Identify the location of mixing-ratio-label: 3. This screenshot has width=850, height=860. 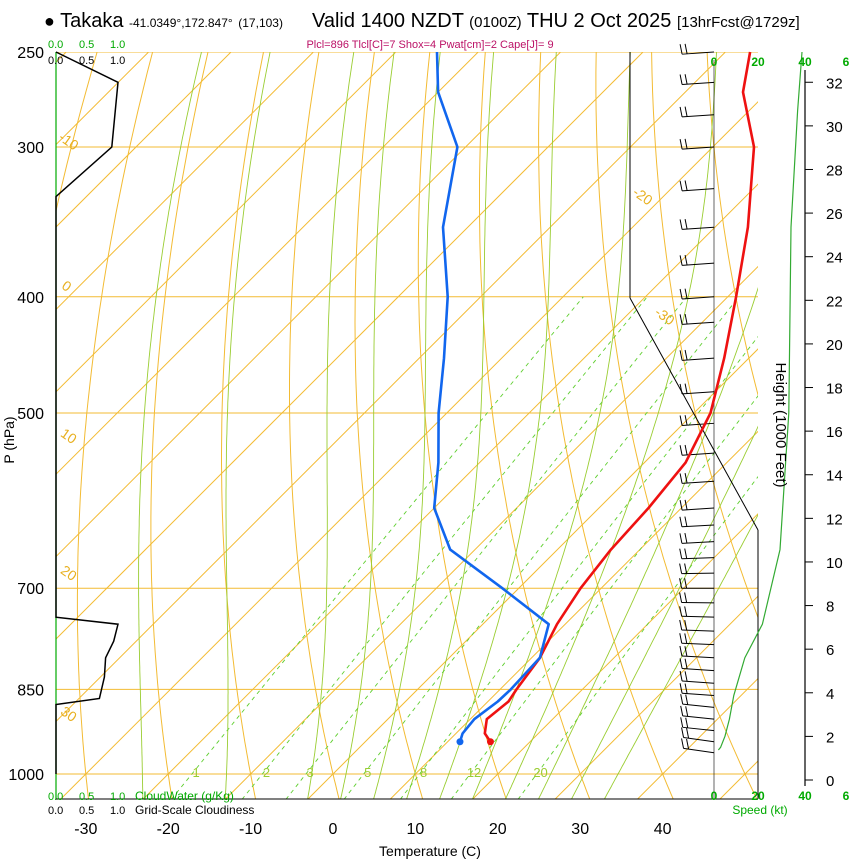
(309, 772).